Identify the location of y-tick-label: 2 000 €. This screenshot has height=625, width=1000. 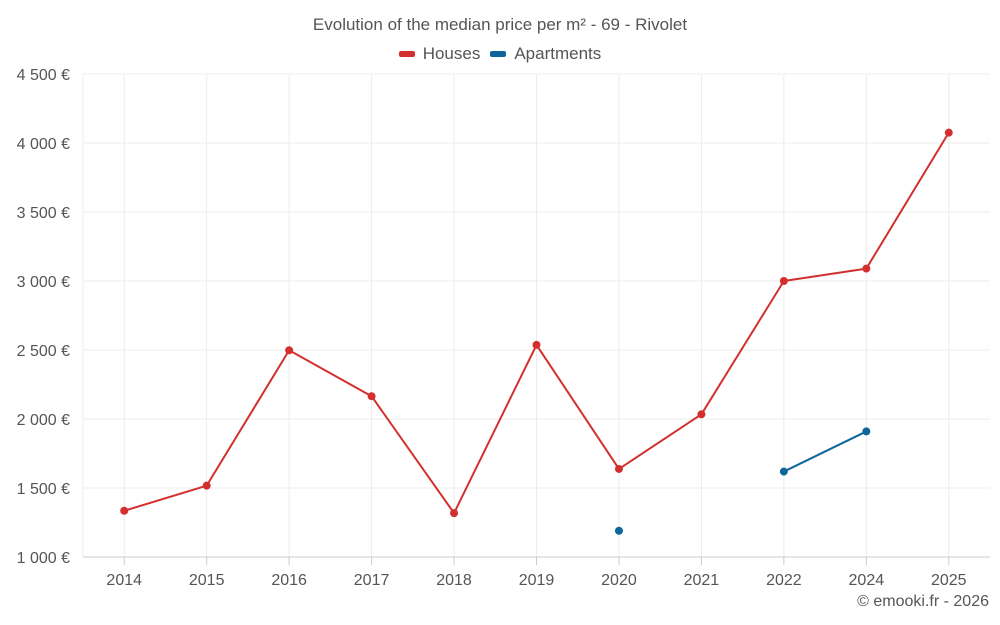
(43, 420).